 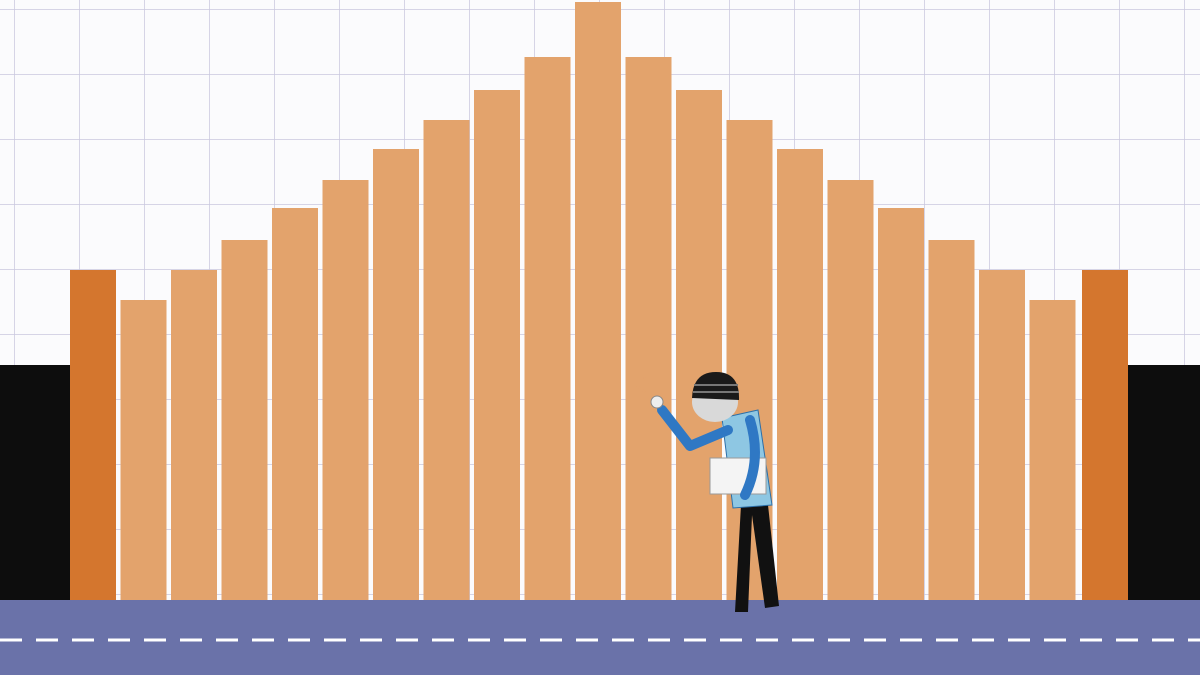 I want to click on road, so click(x=600, y=637).